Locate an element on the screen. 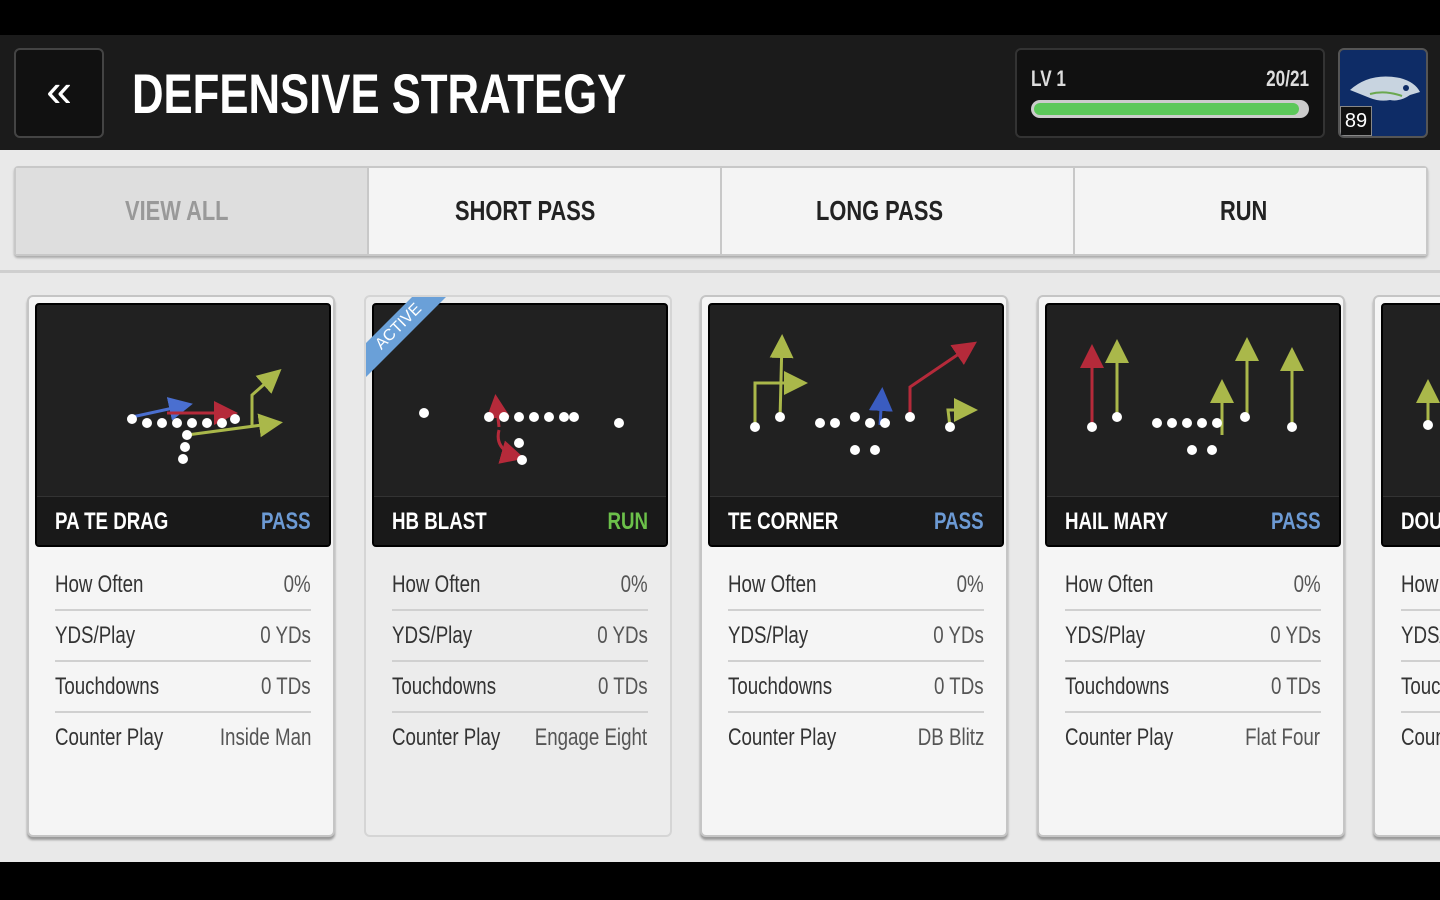 The height and width of the screenshot is (900, 1440). play-diagram: HB BLAST RUN is located at coordinates (519, 425).